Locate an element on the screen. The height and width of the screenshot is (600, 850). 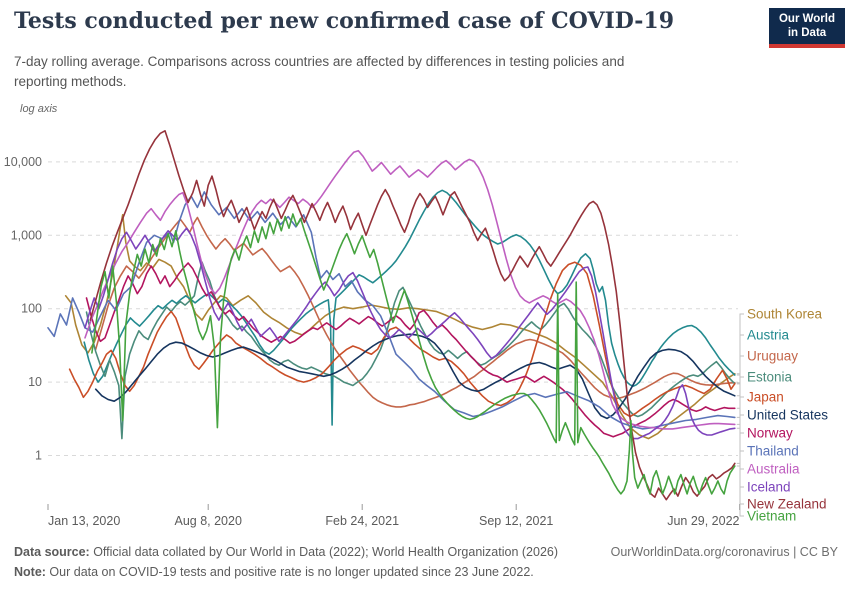
owid-logo: Our World in Data is located at coordinates (807, 28).